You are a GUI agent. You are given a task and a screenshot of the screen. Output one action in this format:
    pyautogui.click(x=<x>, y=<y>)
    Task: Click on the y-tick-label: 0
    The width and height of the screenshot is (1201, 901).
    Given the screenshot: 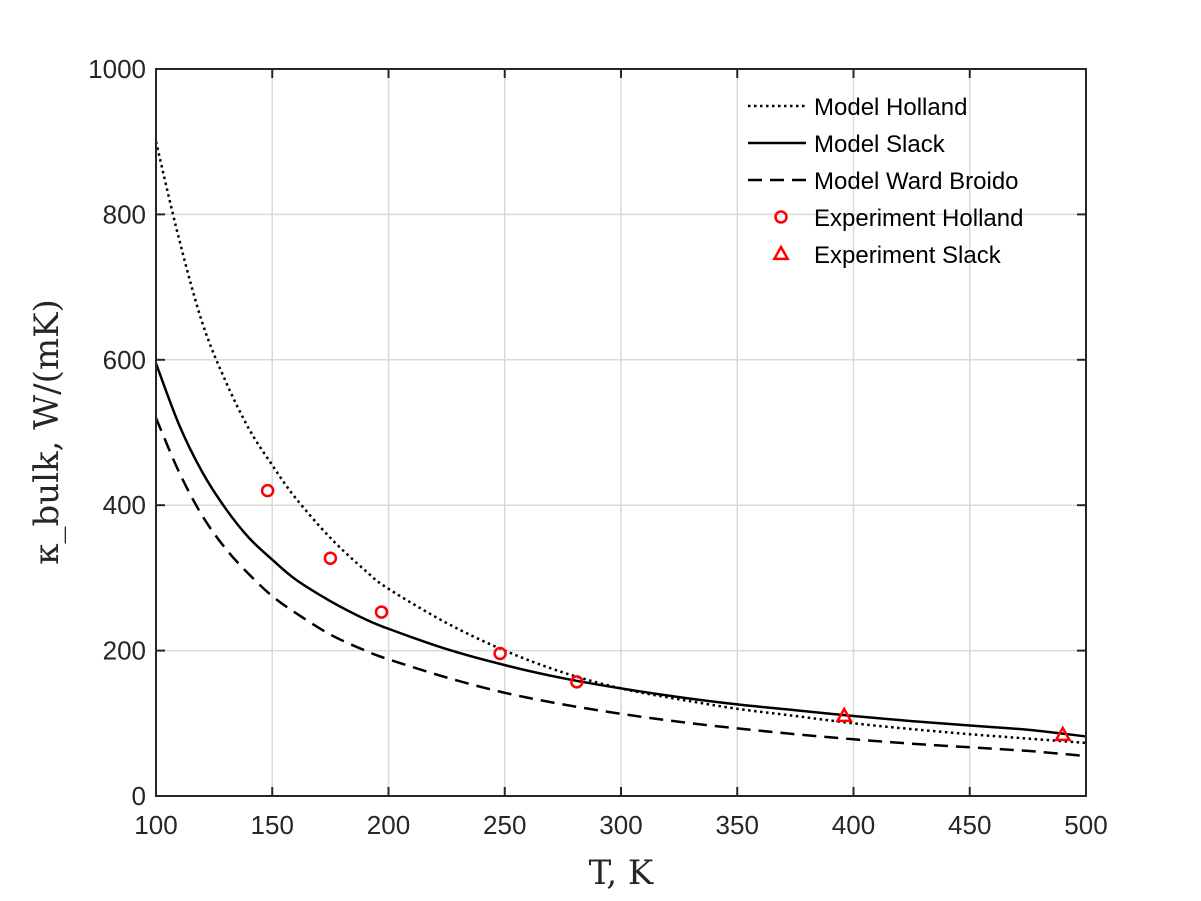 What is the action you would take?
    pyautogui.click(x=139, y=796)
    